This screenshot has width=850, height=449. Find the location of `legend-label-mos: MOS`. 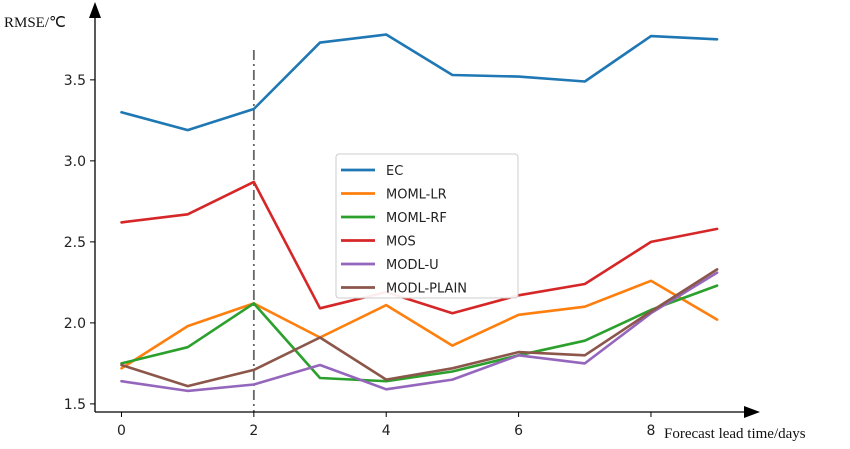

legend-label-mos: MOS is located at coordinates (401, 242).